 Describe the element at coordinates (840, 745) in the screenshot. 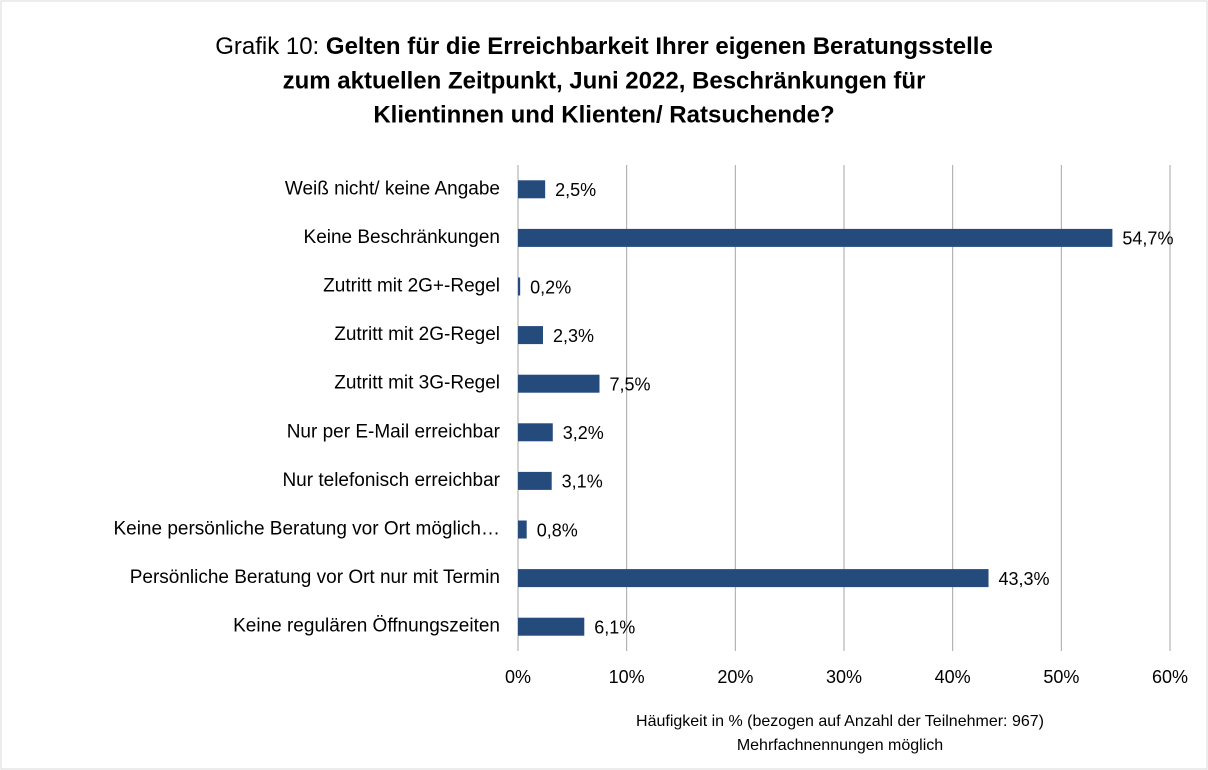

I see `x-axis-label: Mehrfachnennungen möglich` at that location.